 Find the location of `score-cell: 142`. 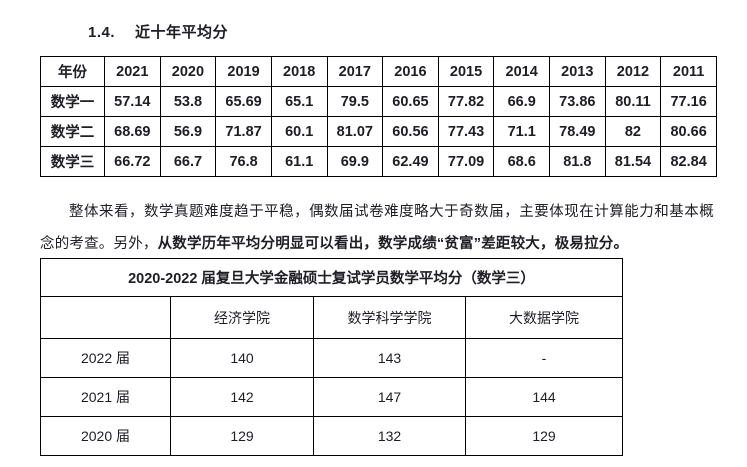

score-cell: 142 is located at coordinates (242, 397).